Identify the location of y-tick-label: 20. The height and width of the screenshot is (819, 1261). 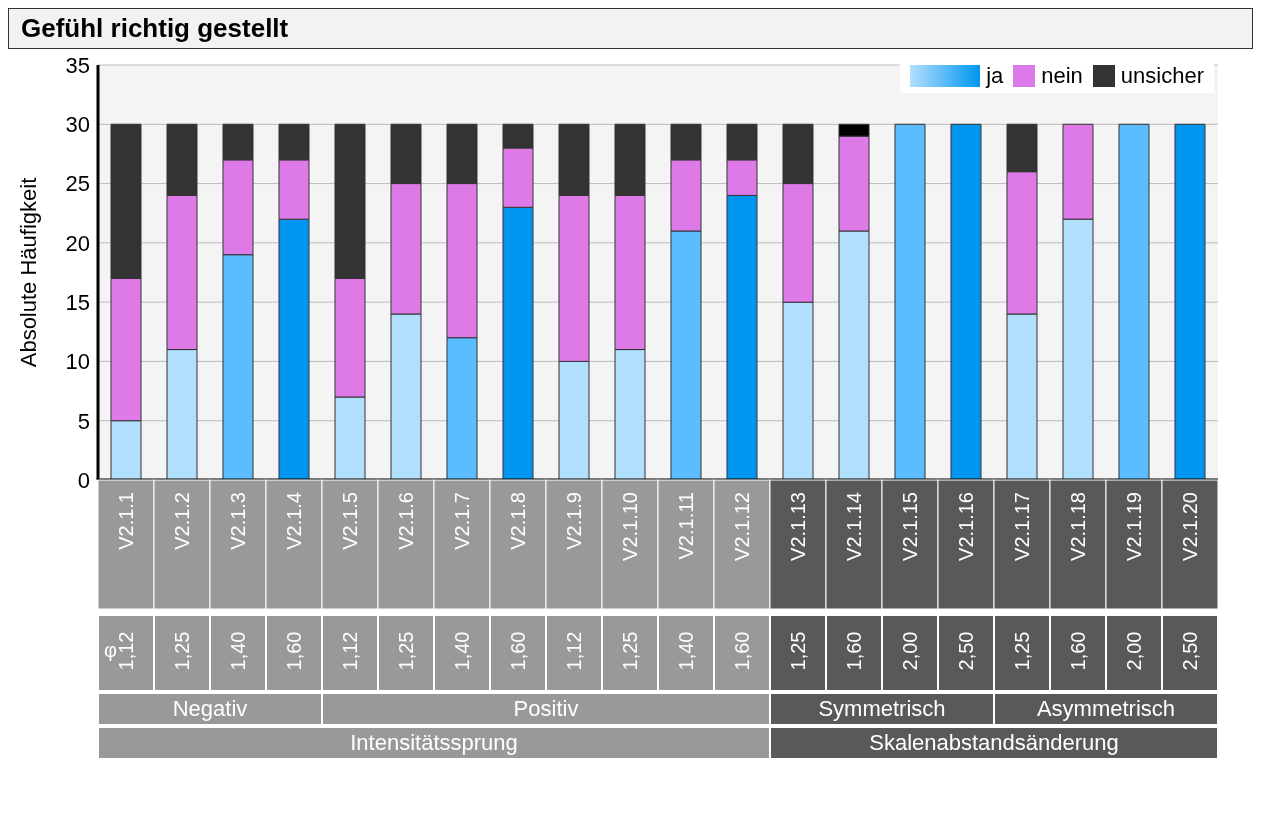
(77, 243).